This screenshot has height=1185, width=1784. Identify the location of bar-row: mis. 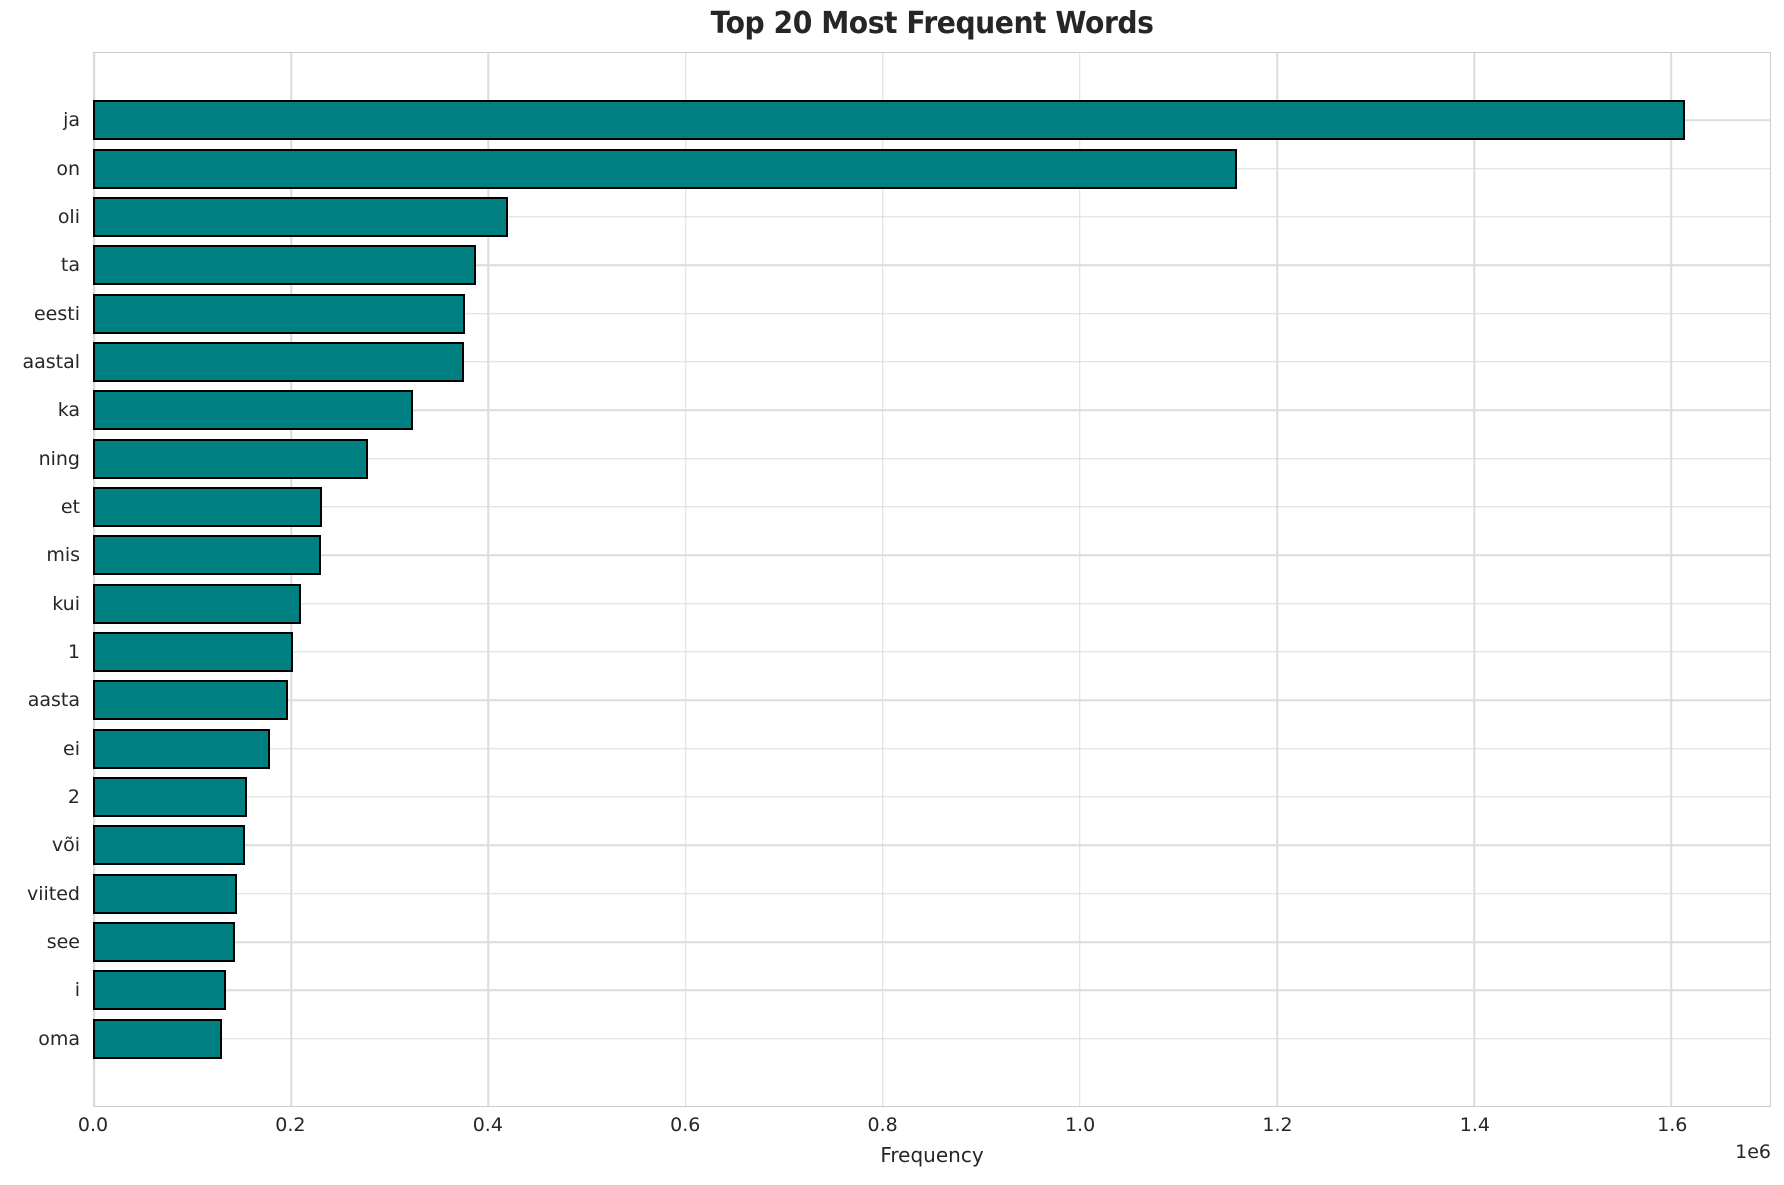
(908, 555).